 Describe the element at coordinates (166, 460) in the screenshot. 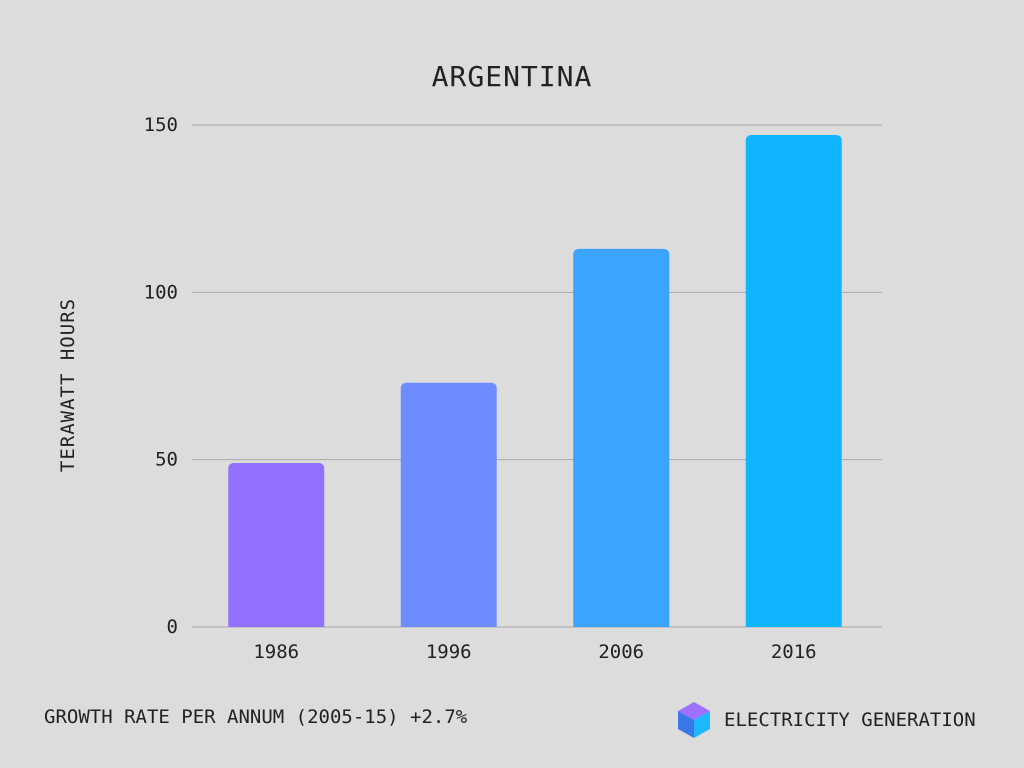

I see `y-tick-label: 50` at that location.